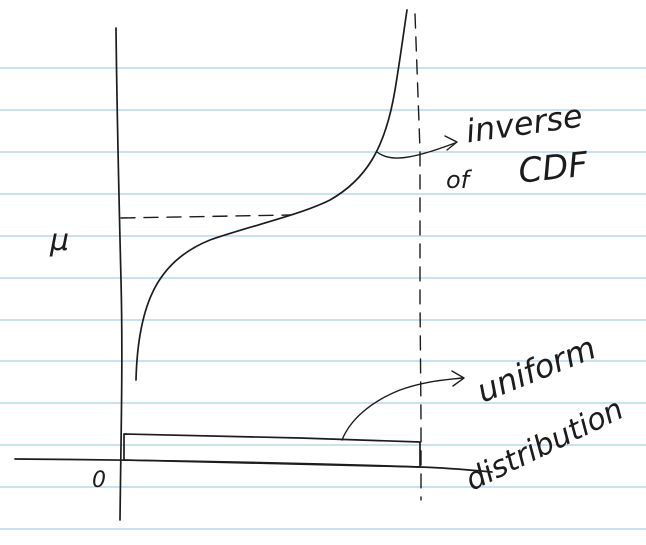 The width and height of the screenshot is (646, 545). Describe the element at coordinates (205, 216) in the screenshot. I see `mu-dashed-line` at that location.